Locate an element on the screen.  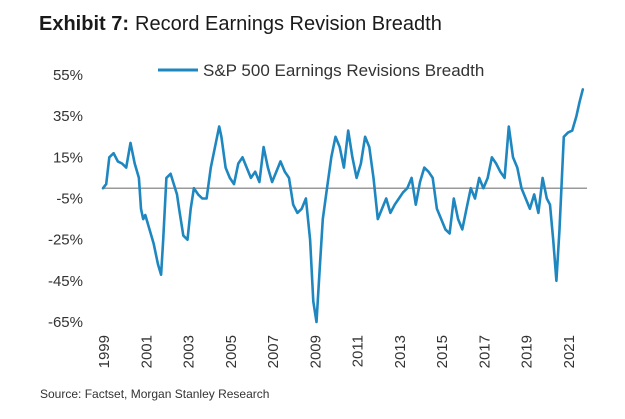
y-tick-label: 35% is located at coordinates (68, 116).